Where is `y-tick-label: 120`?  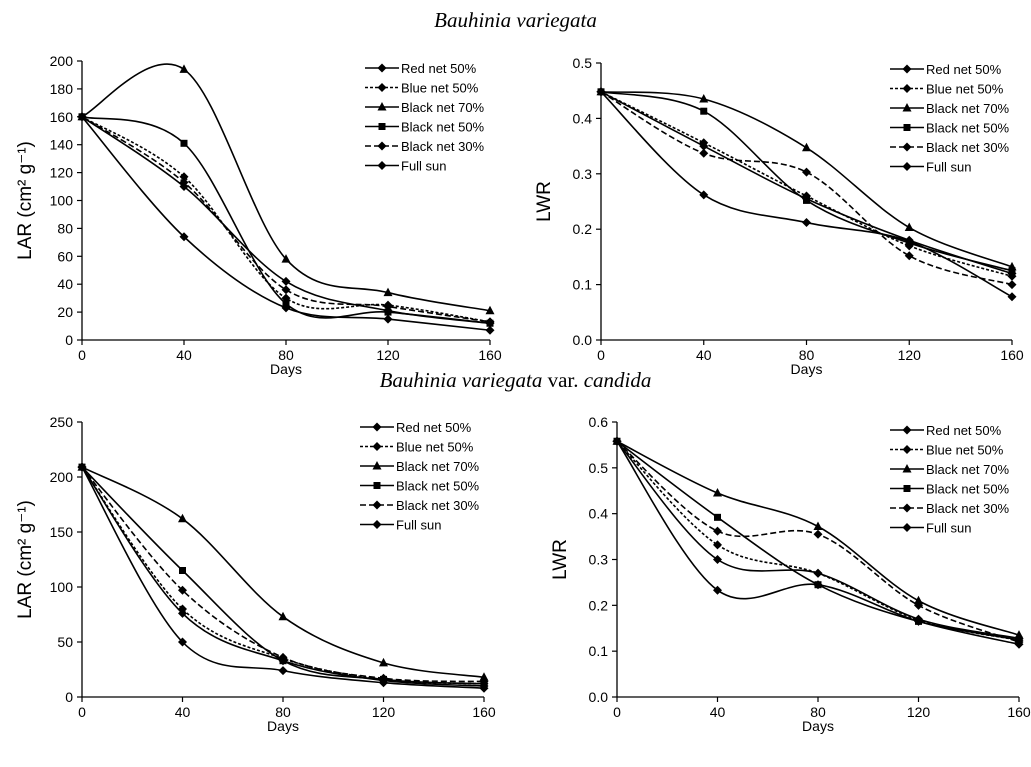
y-tick-label: 120 is located at coordinates (62, 173).